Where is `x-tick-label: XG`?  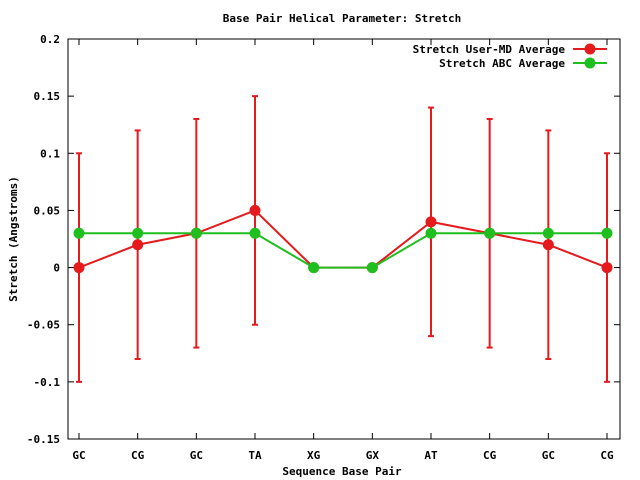 x-tick-label: XG is located at coordinates (314, 455).